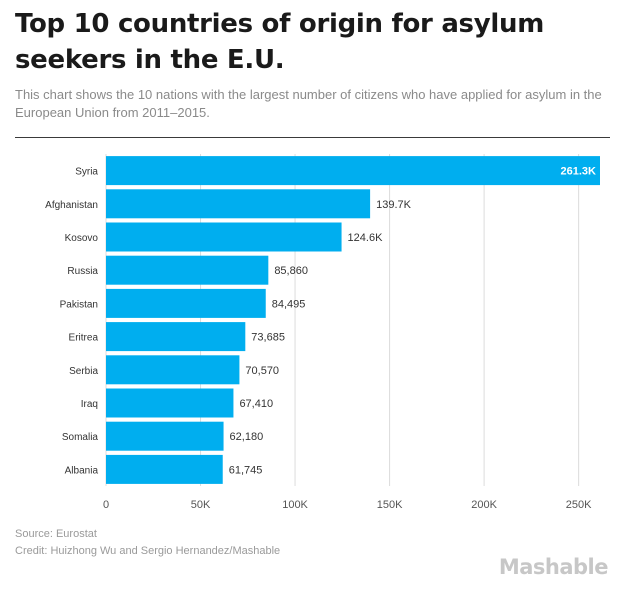  Describe the element at coordinates (56, 534) in the screenshot. I see `source-note: Source: Eurostat` at that location.